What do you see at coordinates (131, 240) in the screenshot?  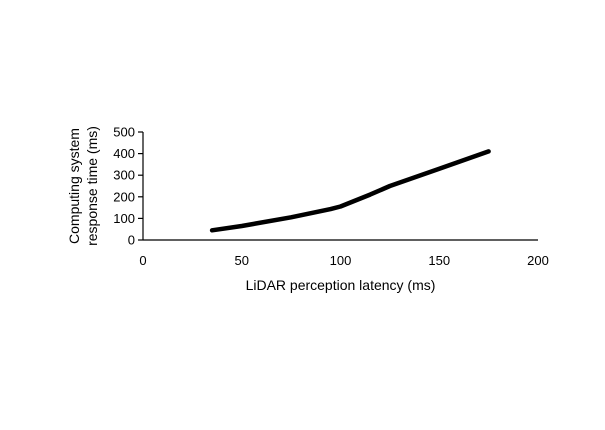 I see `y-tick-label: 0` at bounding box center [131, 240].